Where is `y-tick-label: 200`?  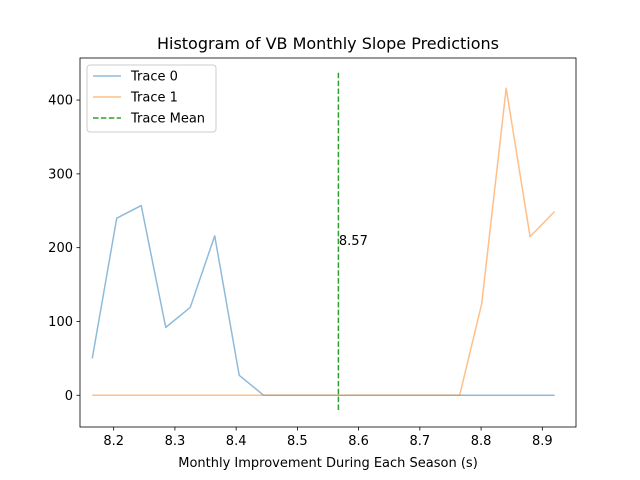
y-tick-label: 200 is located at coordinates (60, 248).